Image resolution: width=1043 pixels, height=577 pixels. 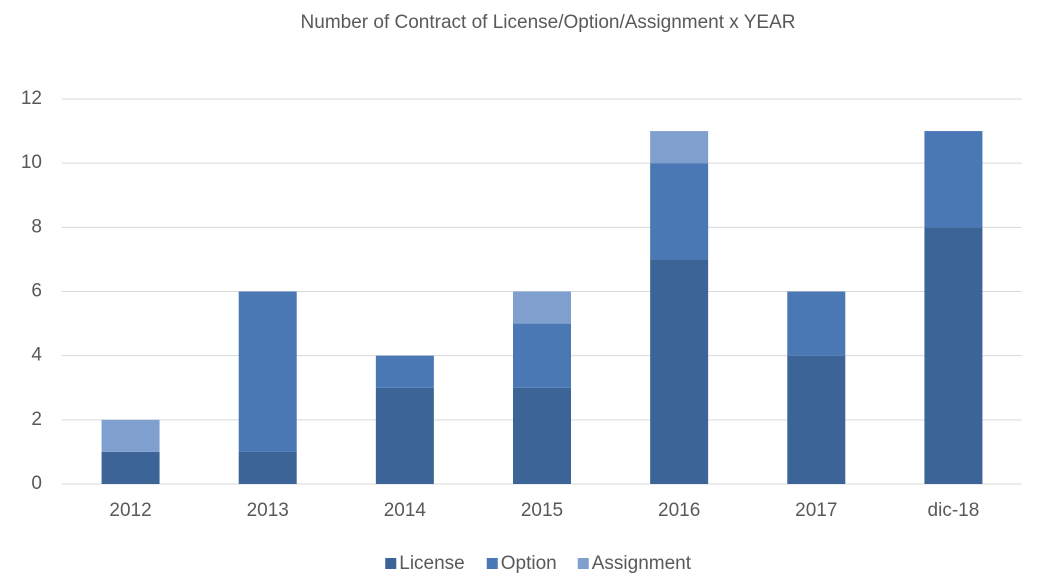 What do you see at coordinates (405, 510) in the screenshot?
I see `x-tick-label: 2014` at bounding box center [405, 510].